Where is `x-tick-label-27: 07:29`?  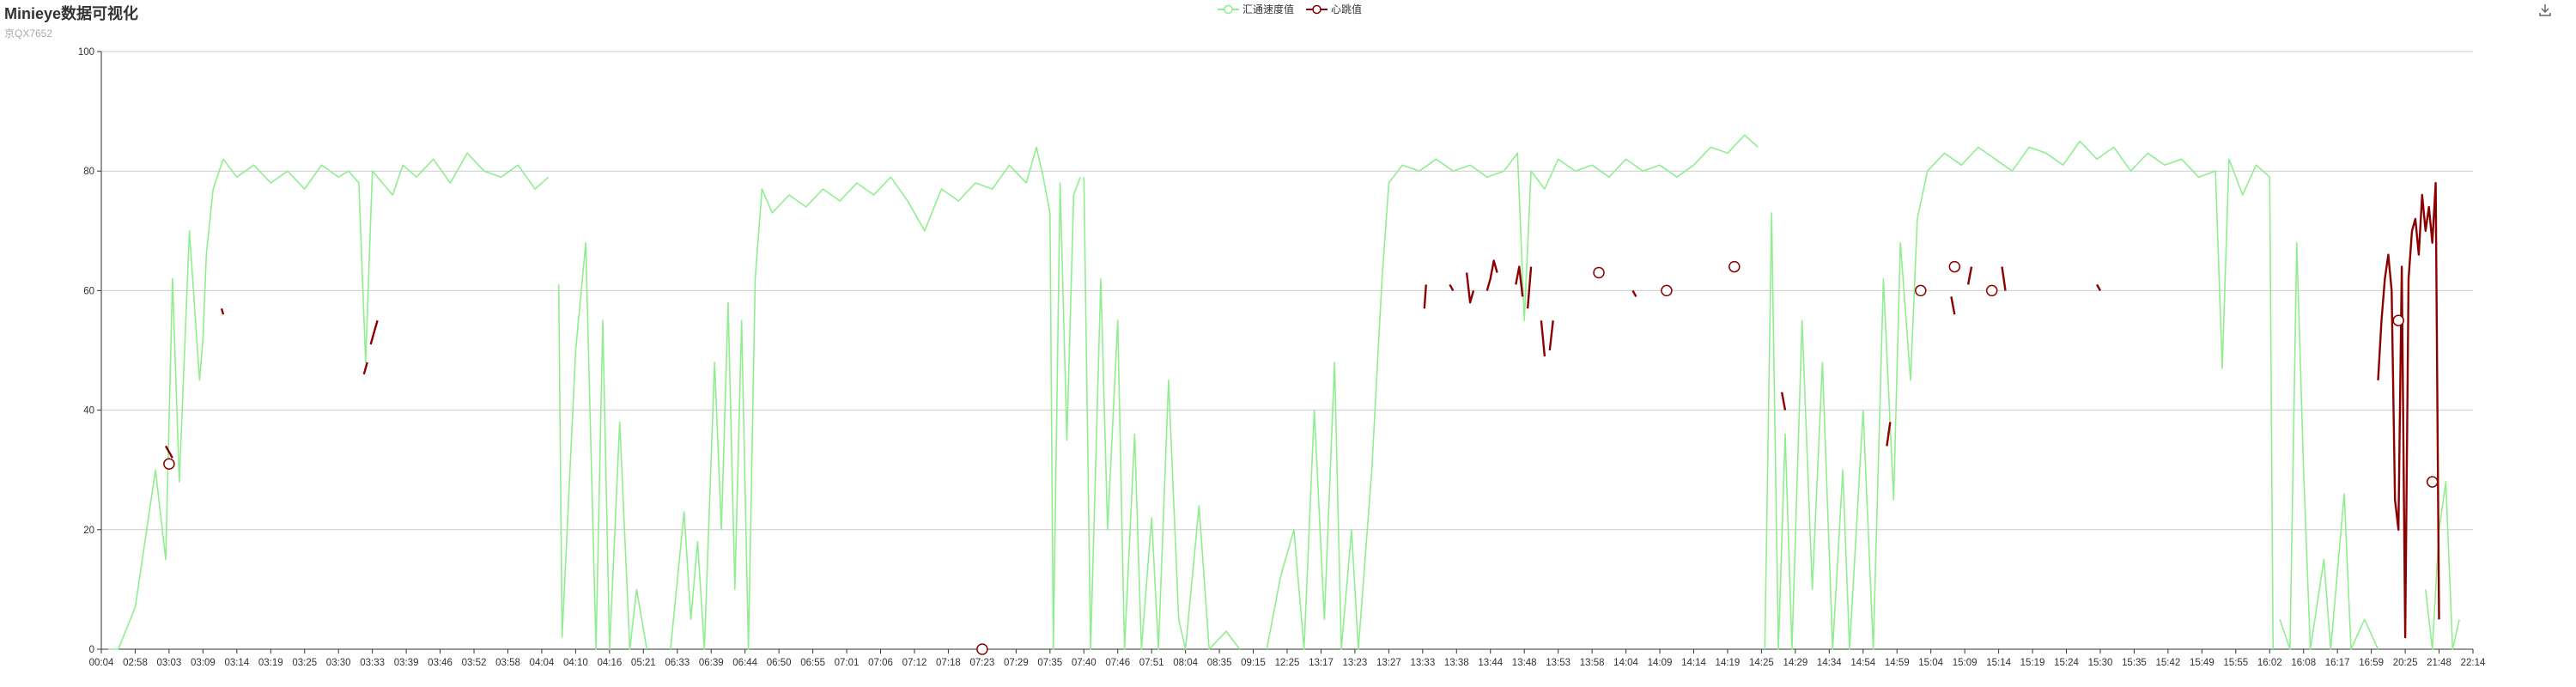 x-tick-label-27: 07:29 is located at coordinates (1017, 663).